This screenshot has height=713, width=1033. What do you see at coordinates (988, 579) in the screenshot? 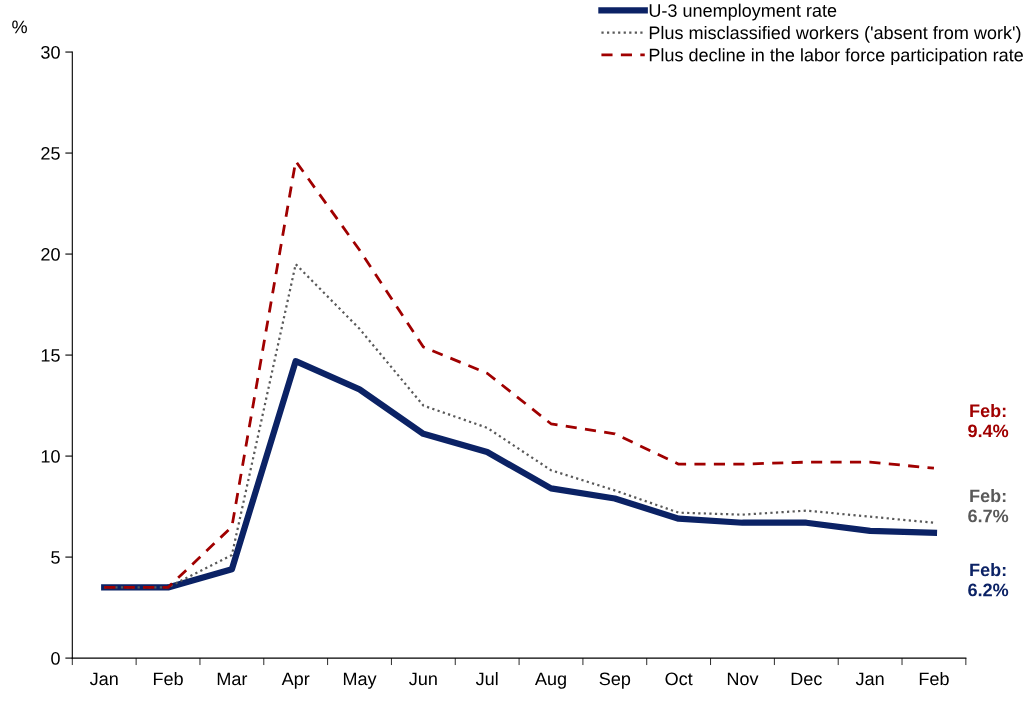
I see `text: Feb: 6.2%` at bounding box center [988, 579].